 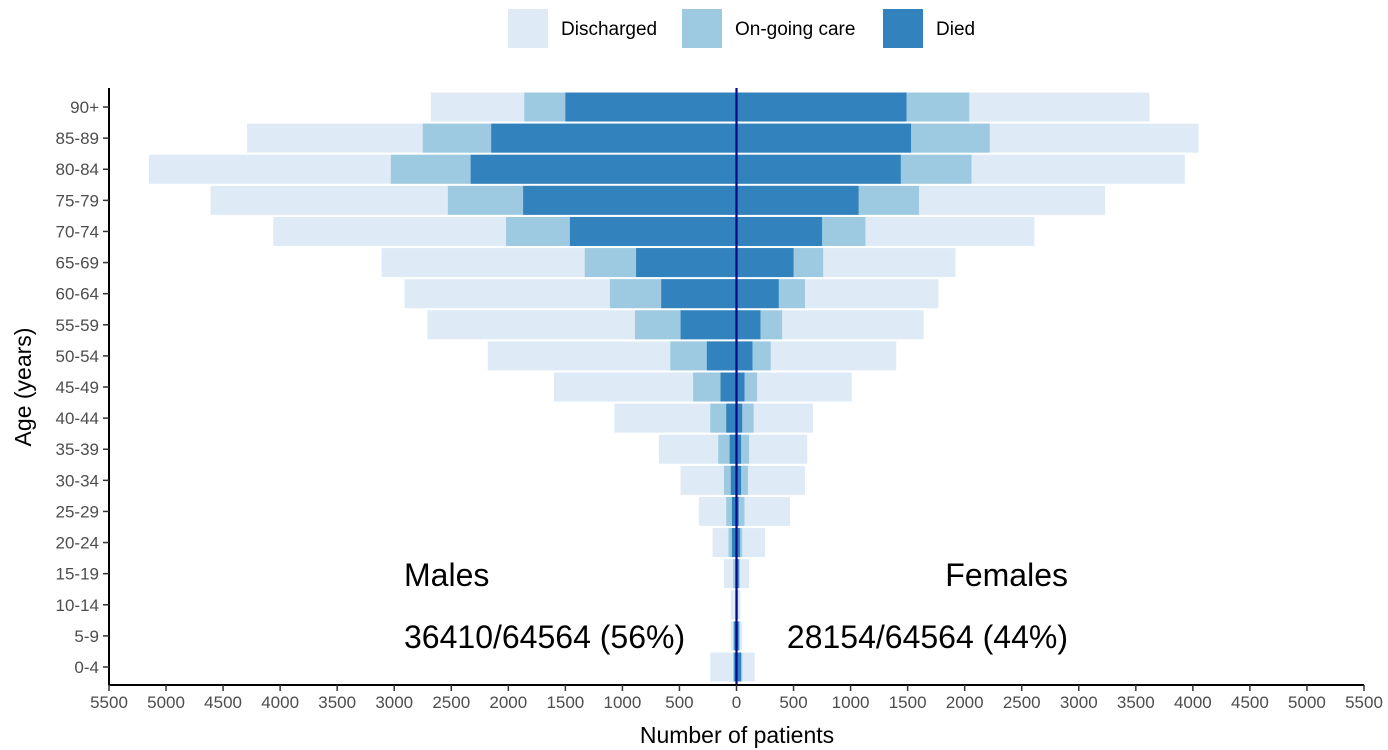 What do you see at coordinates (77, 325) in the screenshot?
I see `y-tick-label: 55-59` at bounding box center [77, 325].